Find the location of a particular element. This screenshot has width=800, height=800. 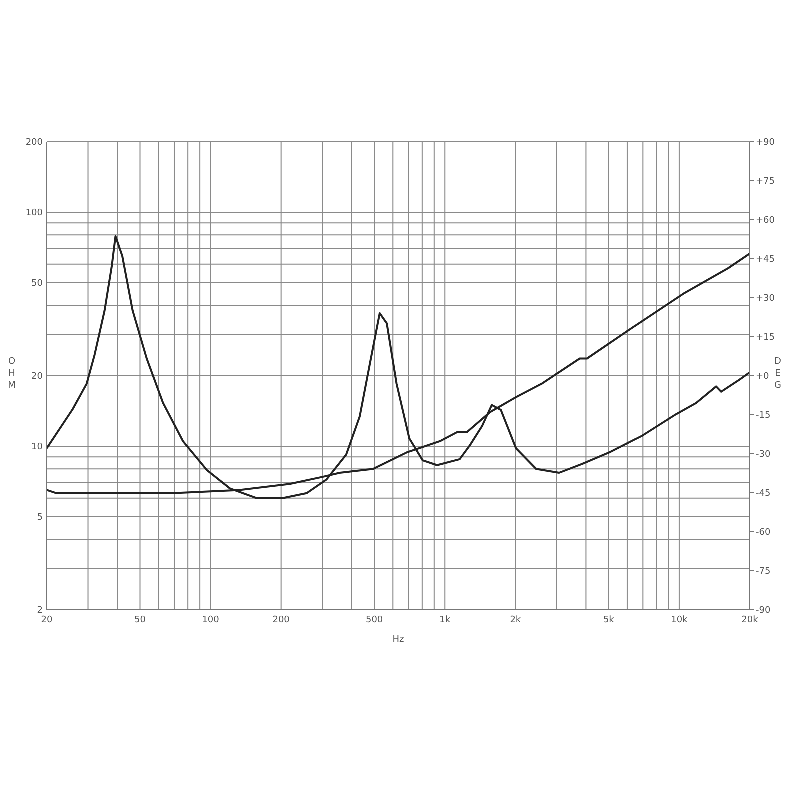

y2-tick-label: -30 is located at coordinates (763, 455).